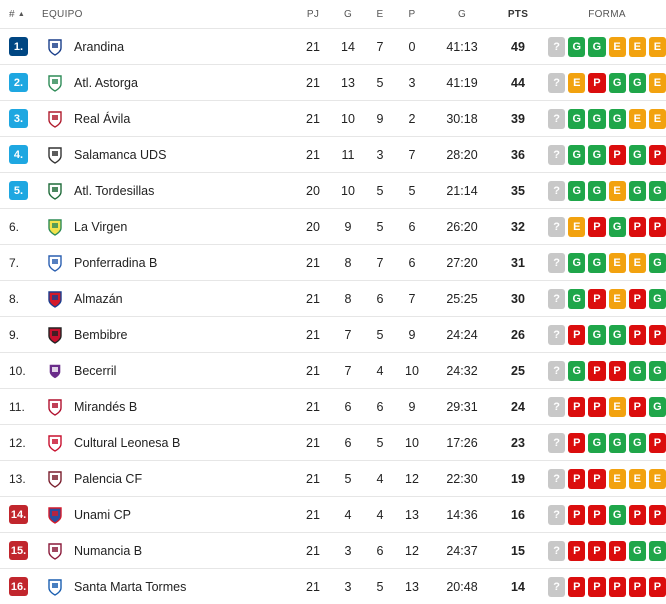 The width and height of the screenshot is (666, 604). What do you see at coordinates (116, 262) in the screenshot?
I see `team-name: Ponferradina B` at bounding box center [116, 262].